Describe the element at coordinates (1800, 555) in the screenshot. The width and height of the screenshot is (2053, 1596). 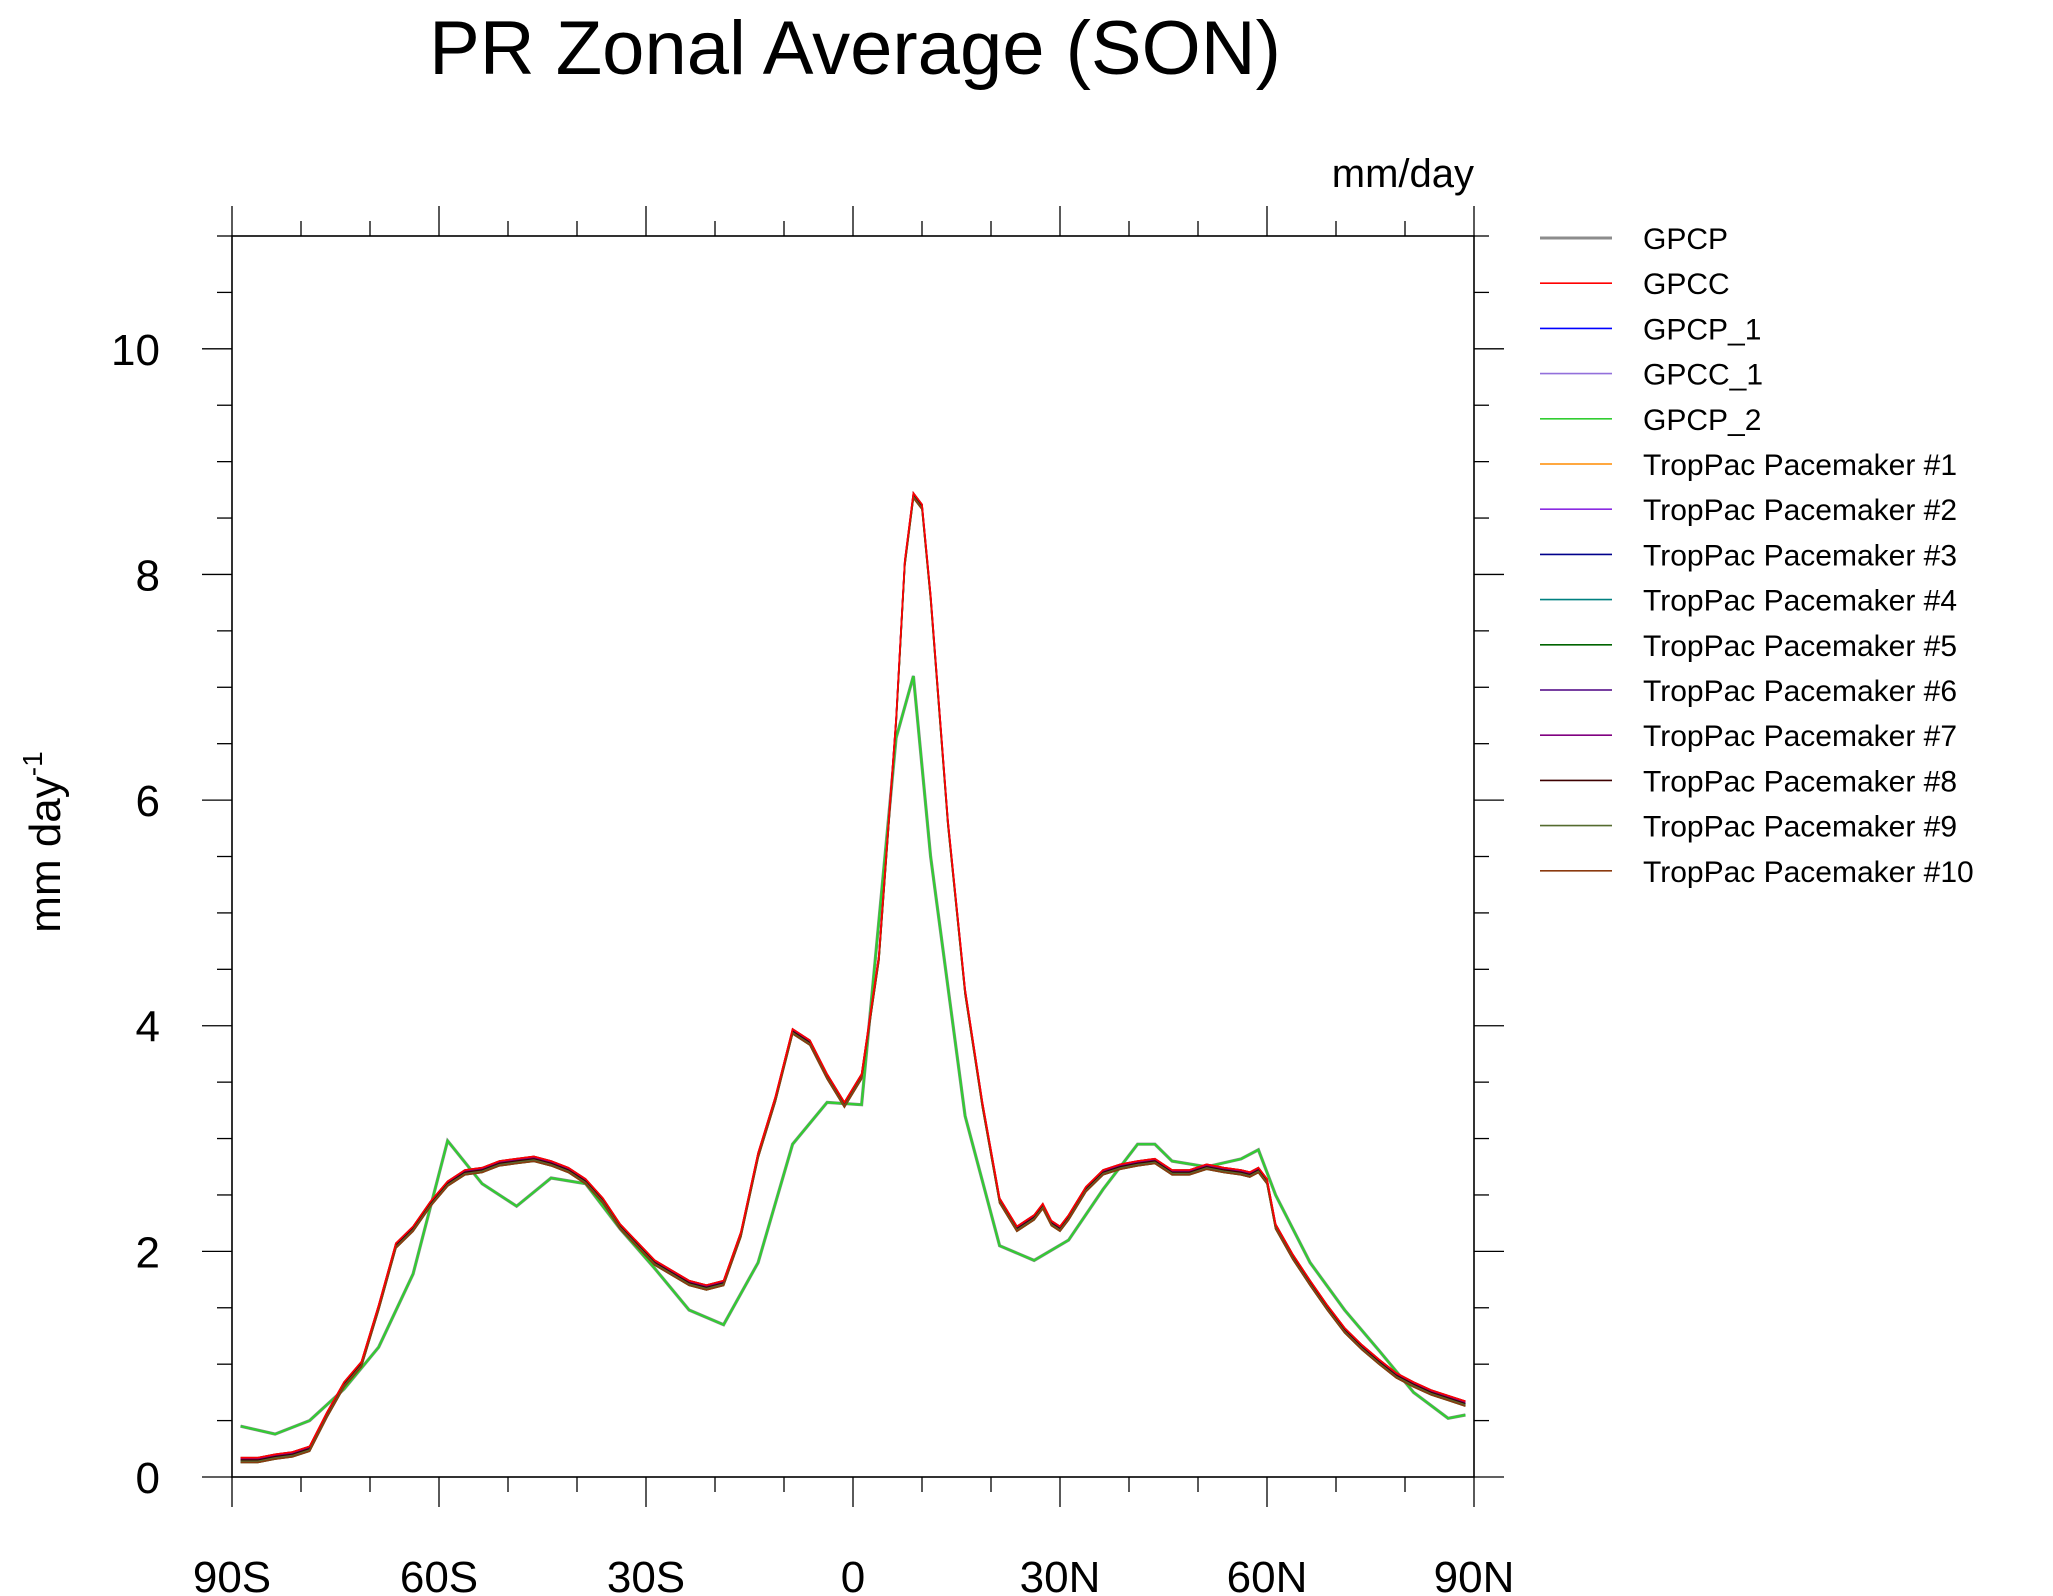
I see `legend-label: TropPac Pacemaker #3` at that location.